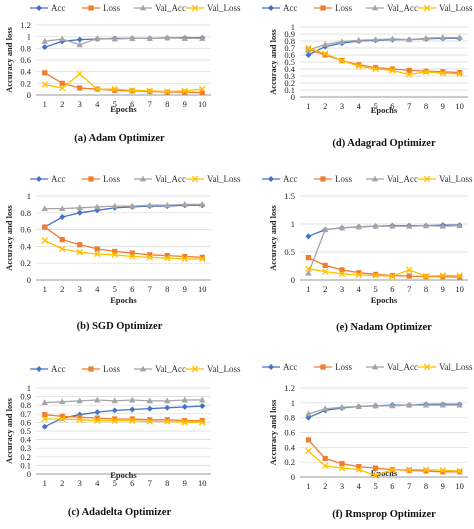  What do you see at coordinates (342, 289) in the screenshot?
I see `x-tick-label: 3` at bounding box center [342, 289].